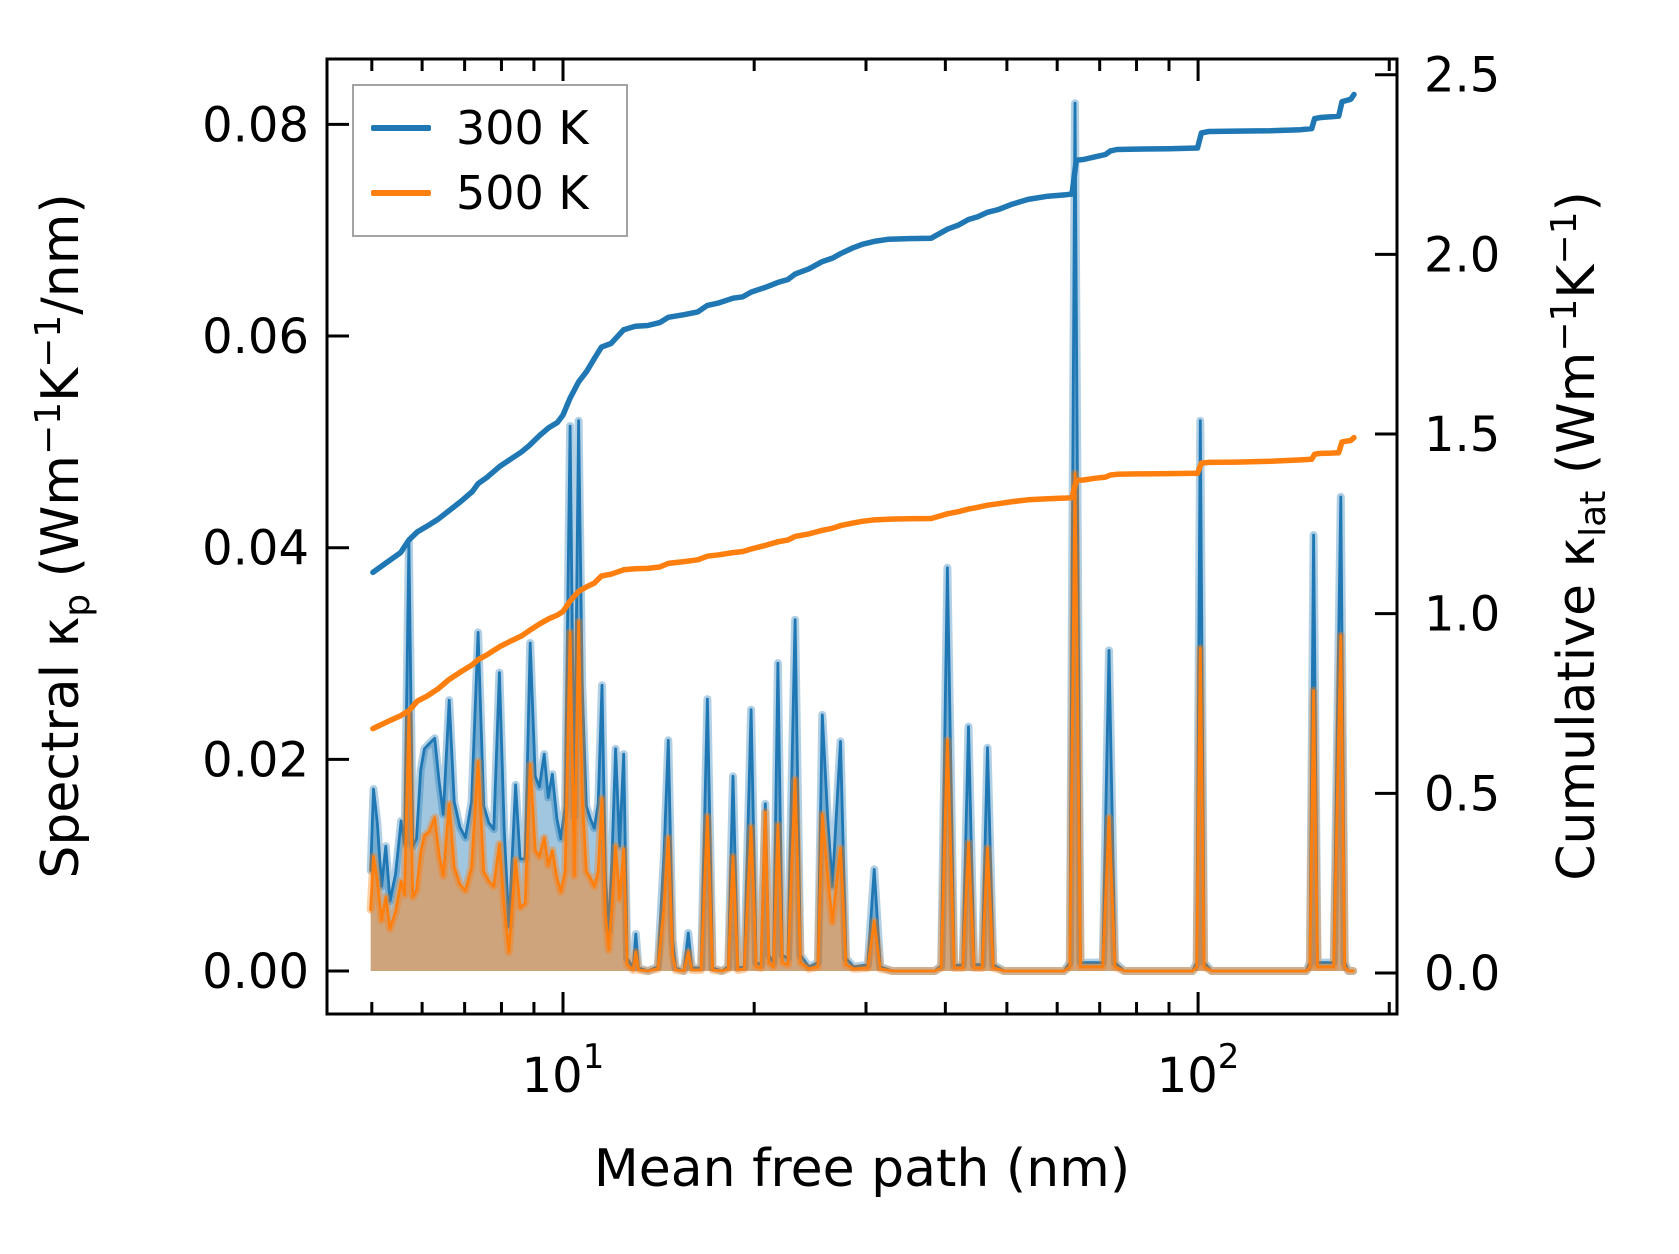 Image resolution: width=1679 pixels, height=1254 pixels. Describe the element at coordinates (563, 1070) in the screenshot. I see `x-tick-label: 10¹` at that location.